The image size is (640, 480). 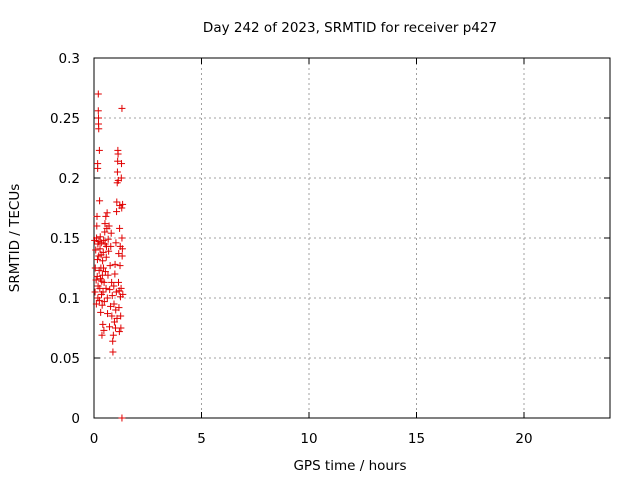 What do you see at coordinates (15, 238) in the screenshot?
I see `y-axis-label: SRMTID / TECUs` at bounding box center [15, 238].